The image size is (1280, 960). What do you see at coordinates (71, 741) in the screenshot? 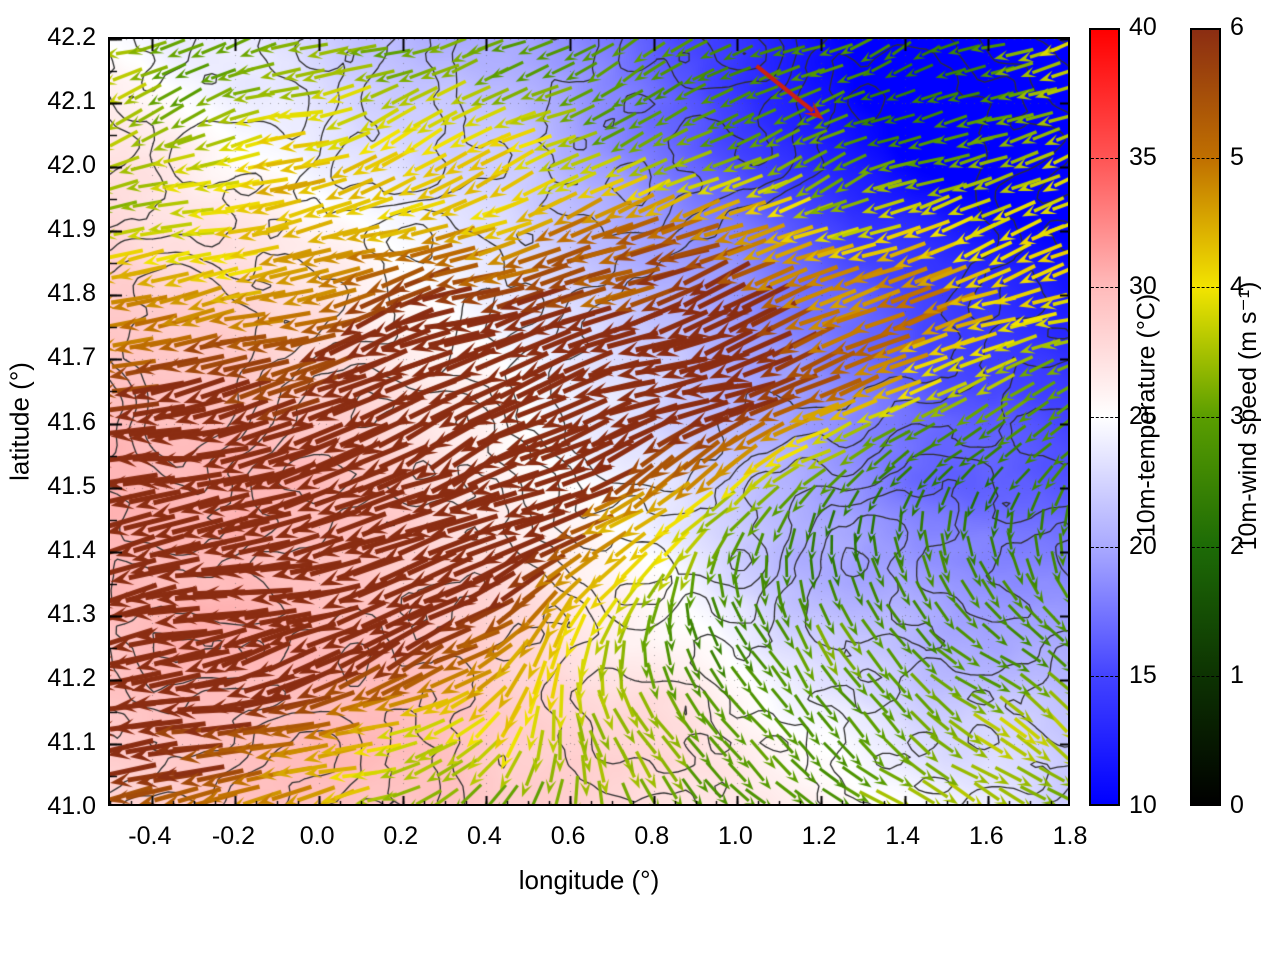
I see `y-tick-label: 41.1` at bounding box center [71, 741].